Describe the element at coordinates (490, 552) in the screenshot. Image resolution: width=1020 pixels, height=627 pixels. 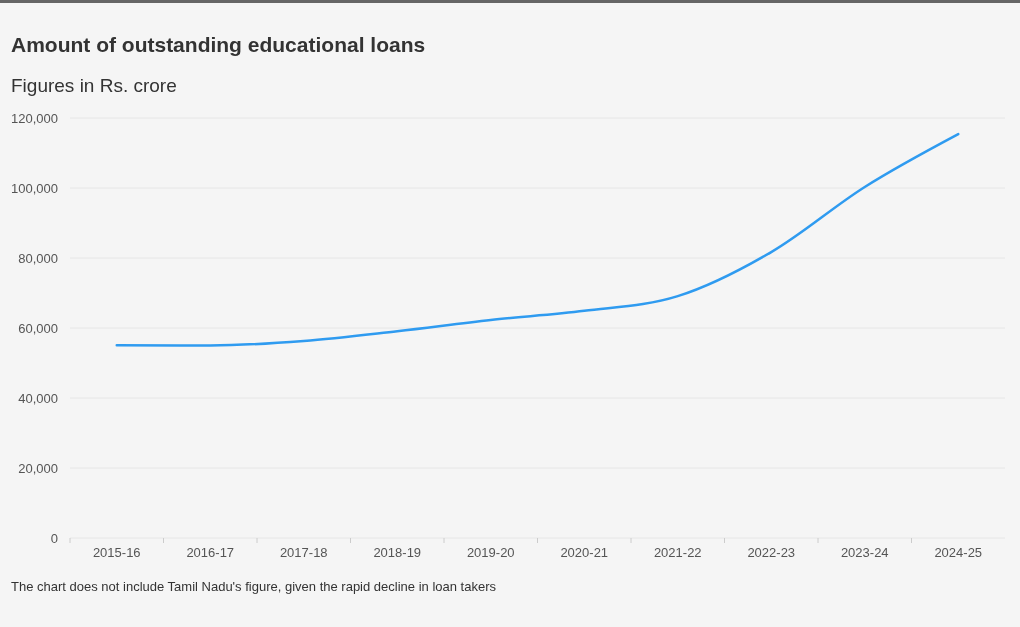
I see `x-tick-label: 2019-20` at that location.